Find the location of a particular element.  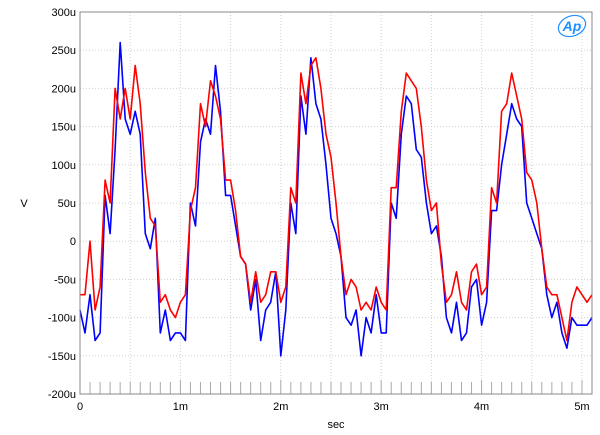

minor-ticks is located at coordinates (336, 387).